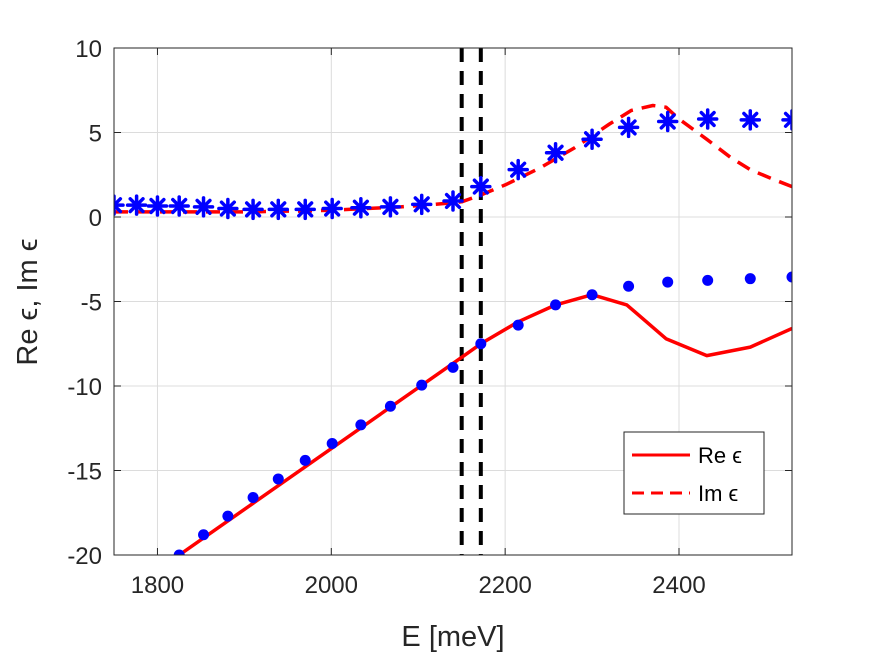  I want to click on legend-re-label: Re ϵ, so click(720, 455).